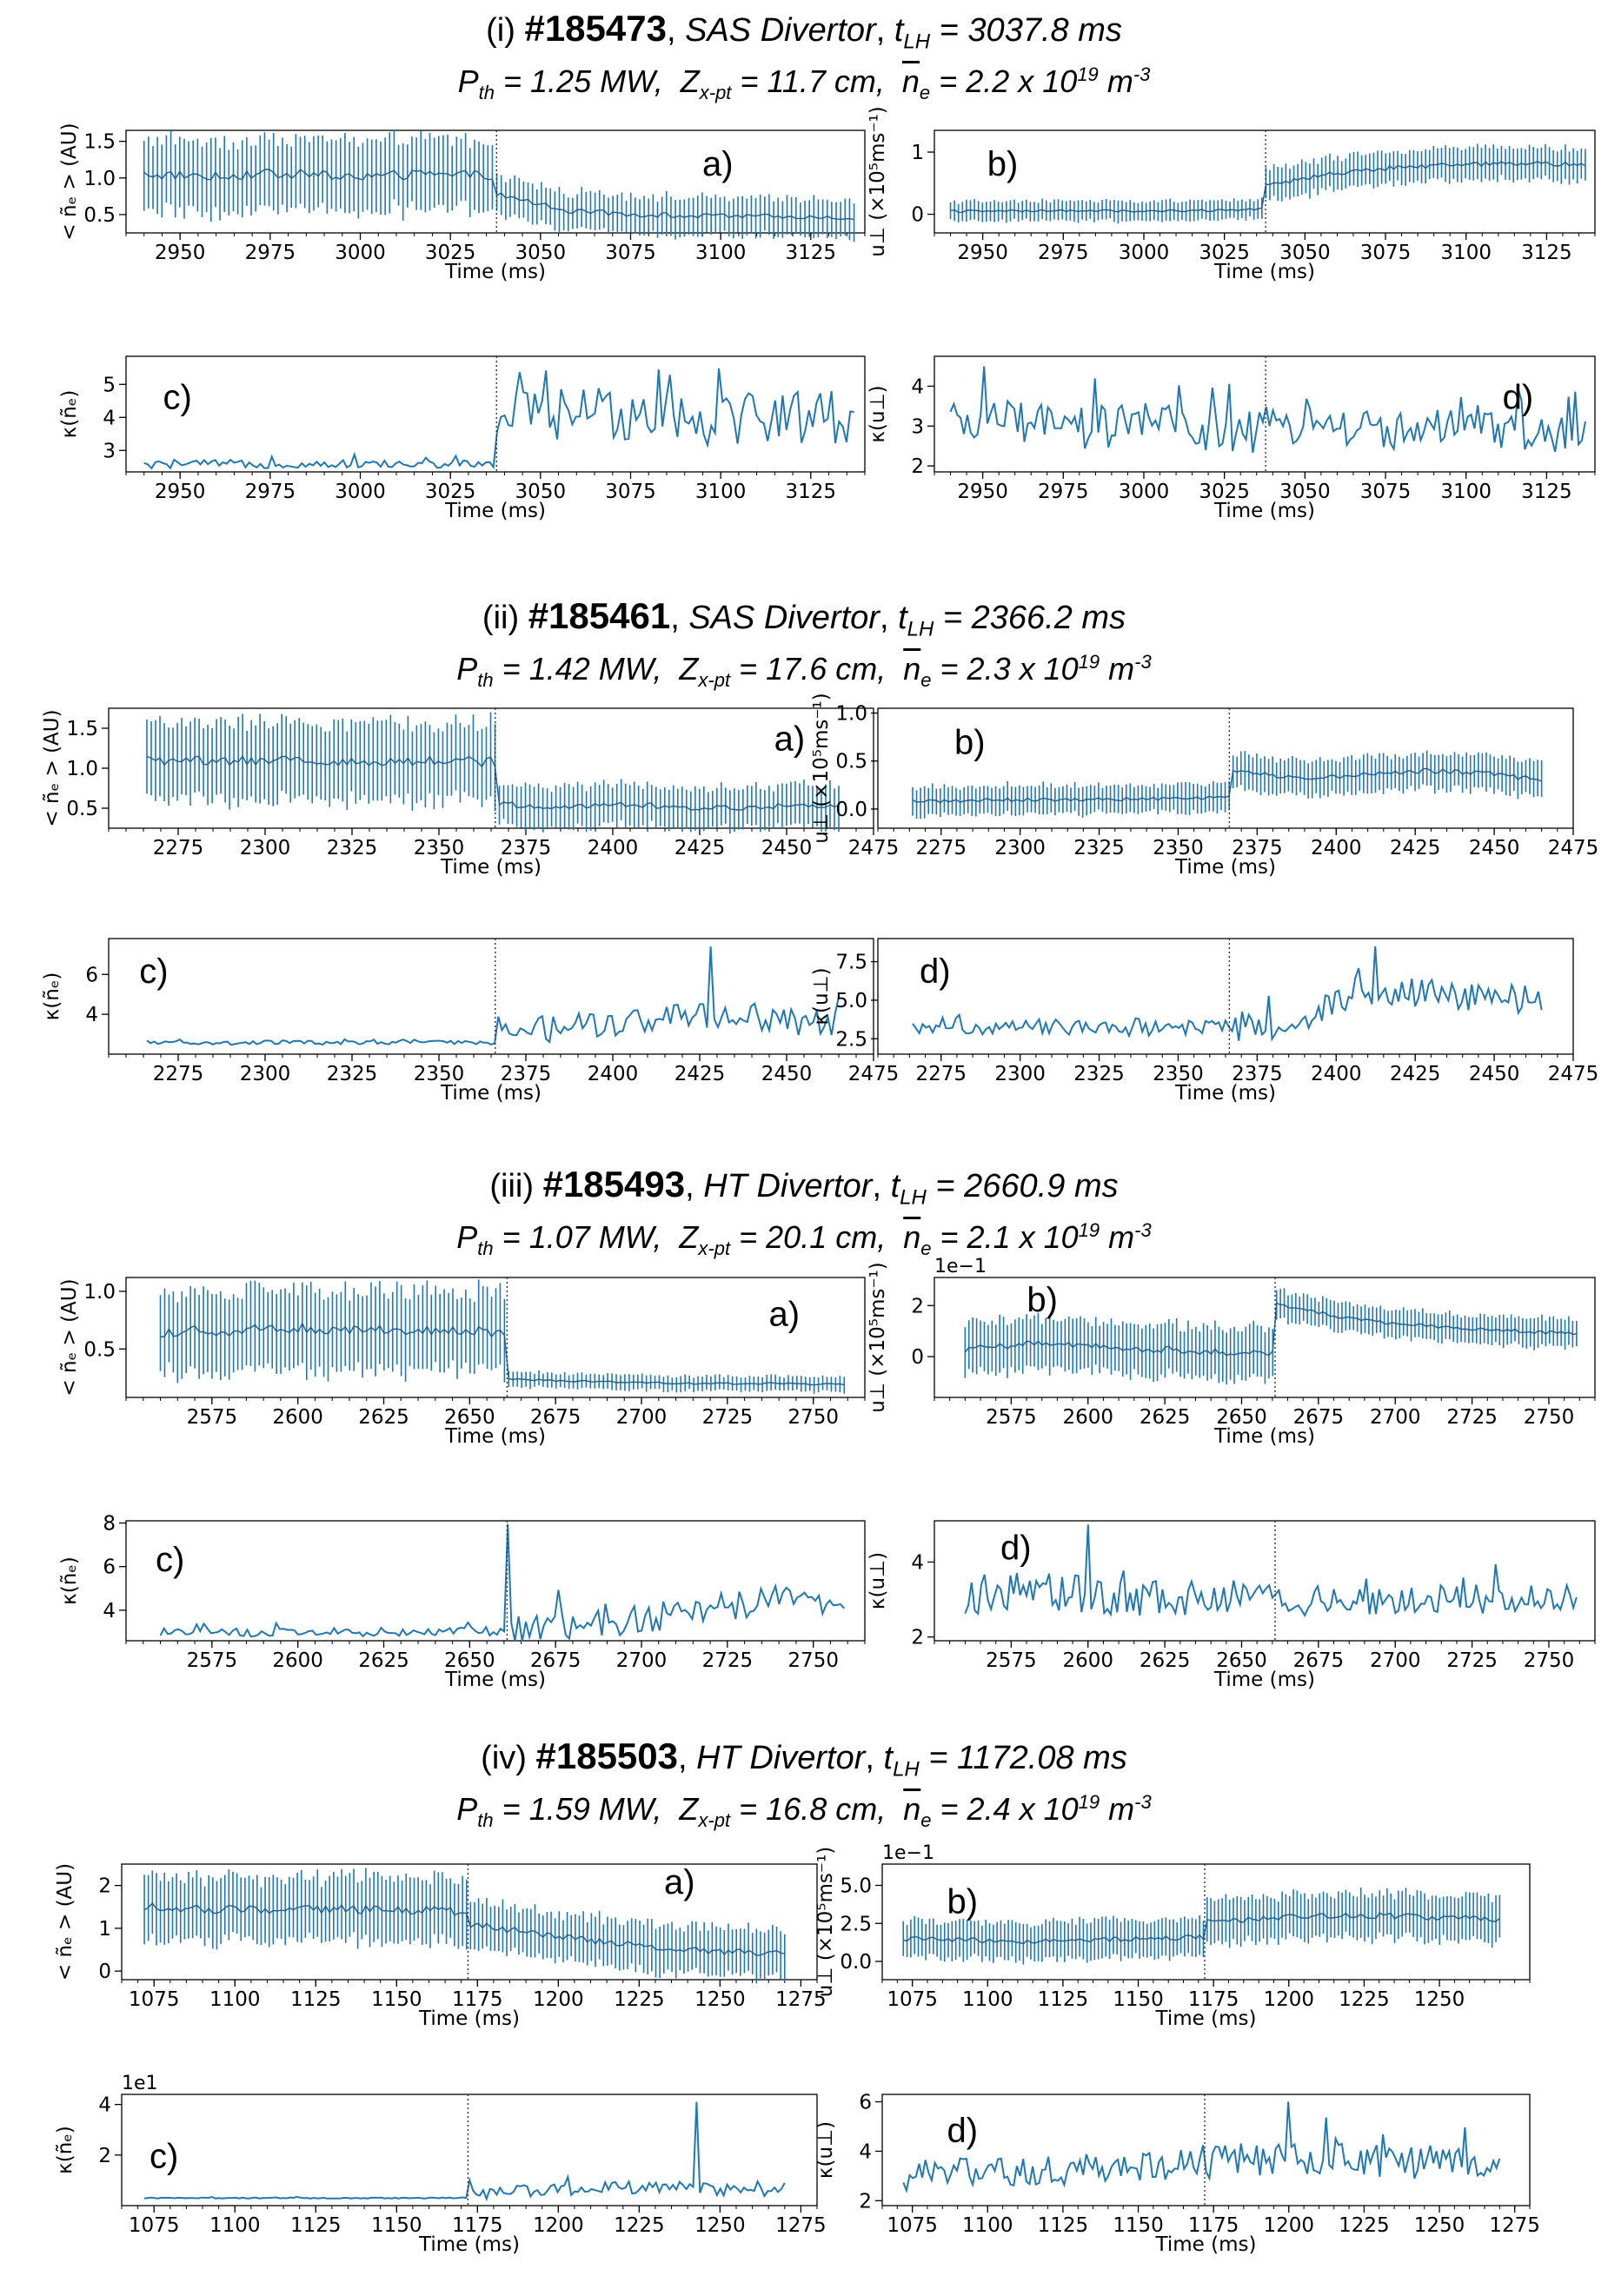 This screenshot has height=2296, width=1608. I want to click on y-axis-label: < ñₑ > (AU), so click(69, 181).